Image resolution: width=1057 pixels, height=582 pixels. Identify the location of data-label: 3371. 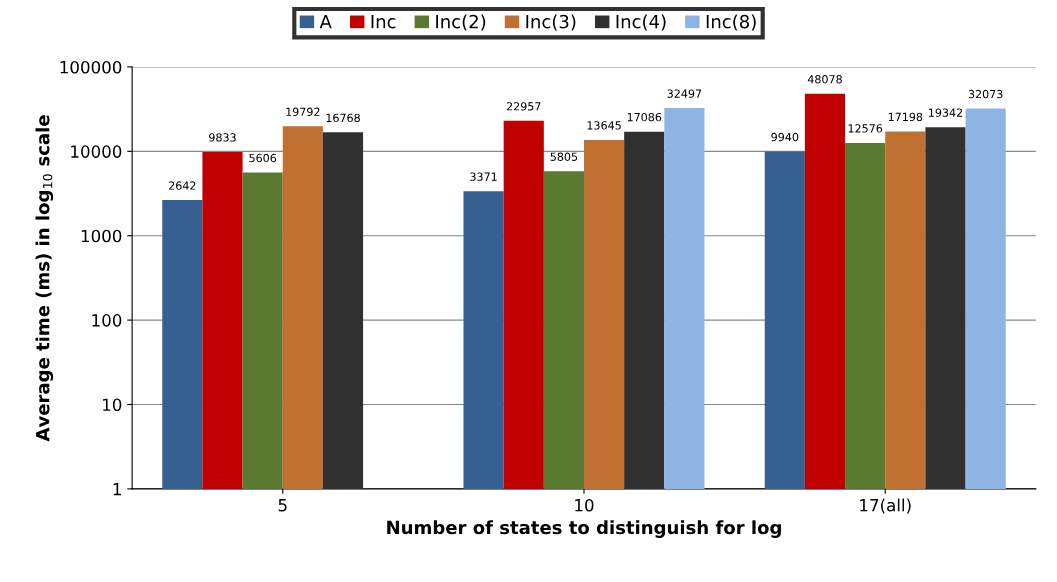
(483, 176).